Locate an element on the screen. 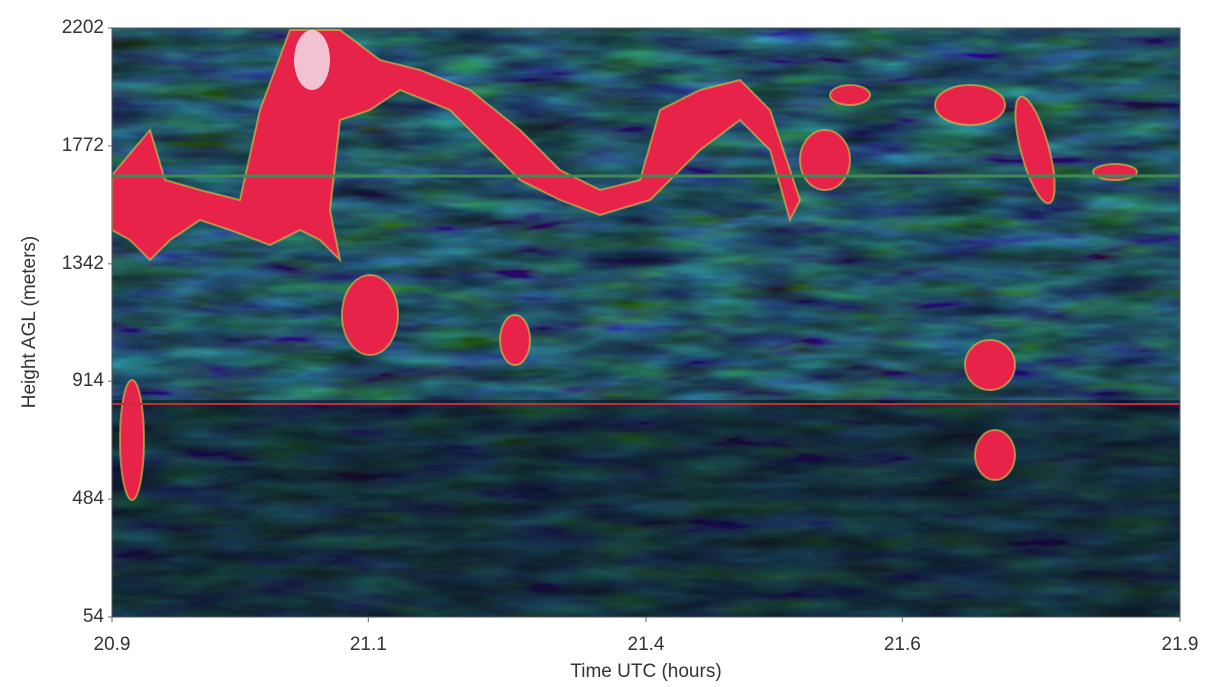 Image resolution: width=1207 pixels, height=687 pixels. y-tick-label: 484 is located at coordinates (88, 498).